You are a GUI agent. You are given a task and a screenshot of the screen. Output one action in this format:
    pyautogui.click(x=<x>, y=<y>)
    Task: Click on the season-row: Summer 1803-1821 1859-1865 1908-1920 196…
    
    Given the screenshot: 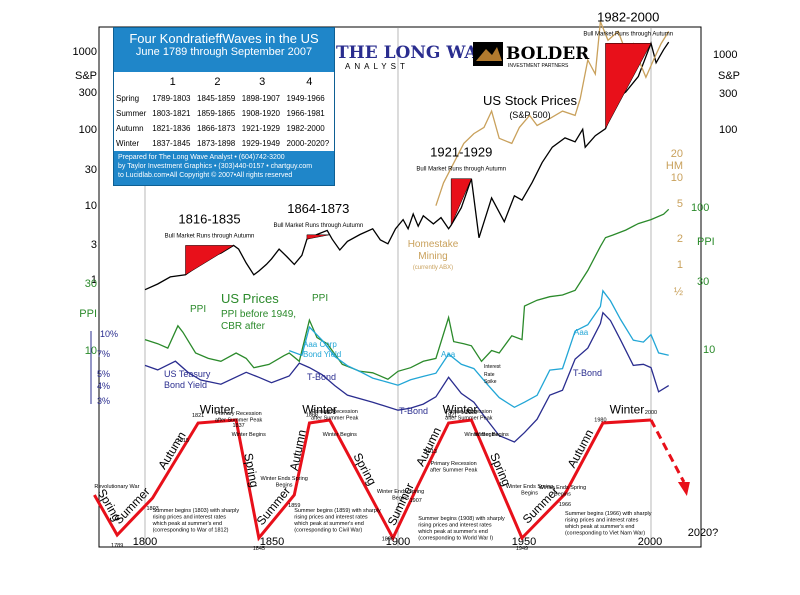 What is the action you would take?
    pyautogui.click(x=224, y=113)
    